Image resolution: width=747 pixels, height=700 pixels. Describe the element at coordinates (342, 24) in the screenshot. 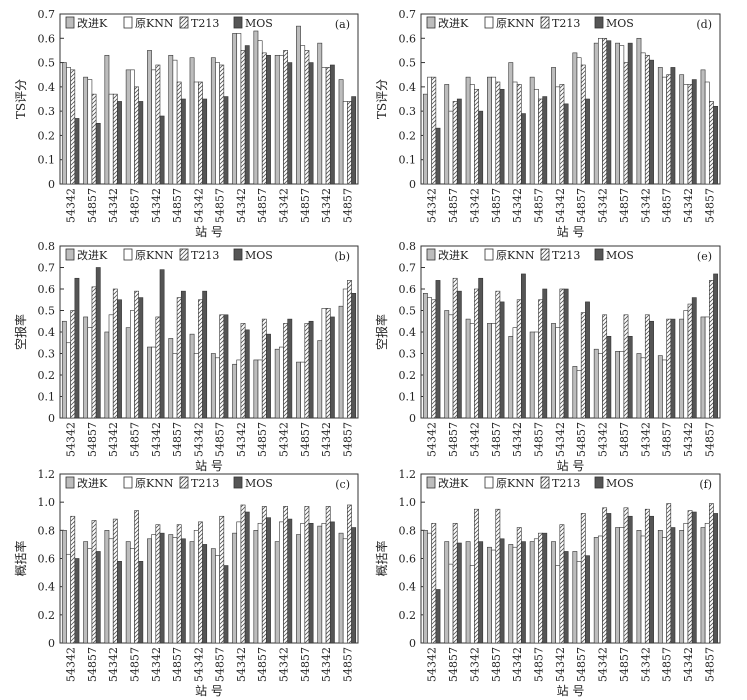

I see `panel-label: (a)` at that location.